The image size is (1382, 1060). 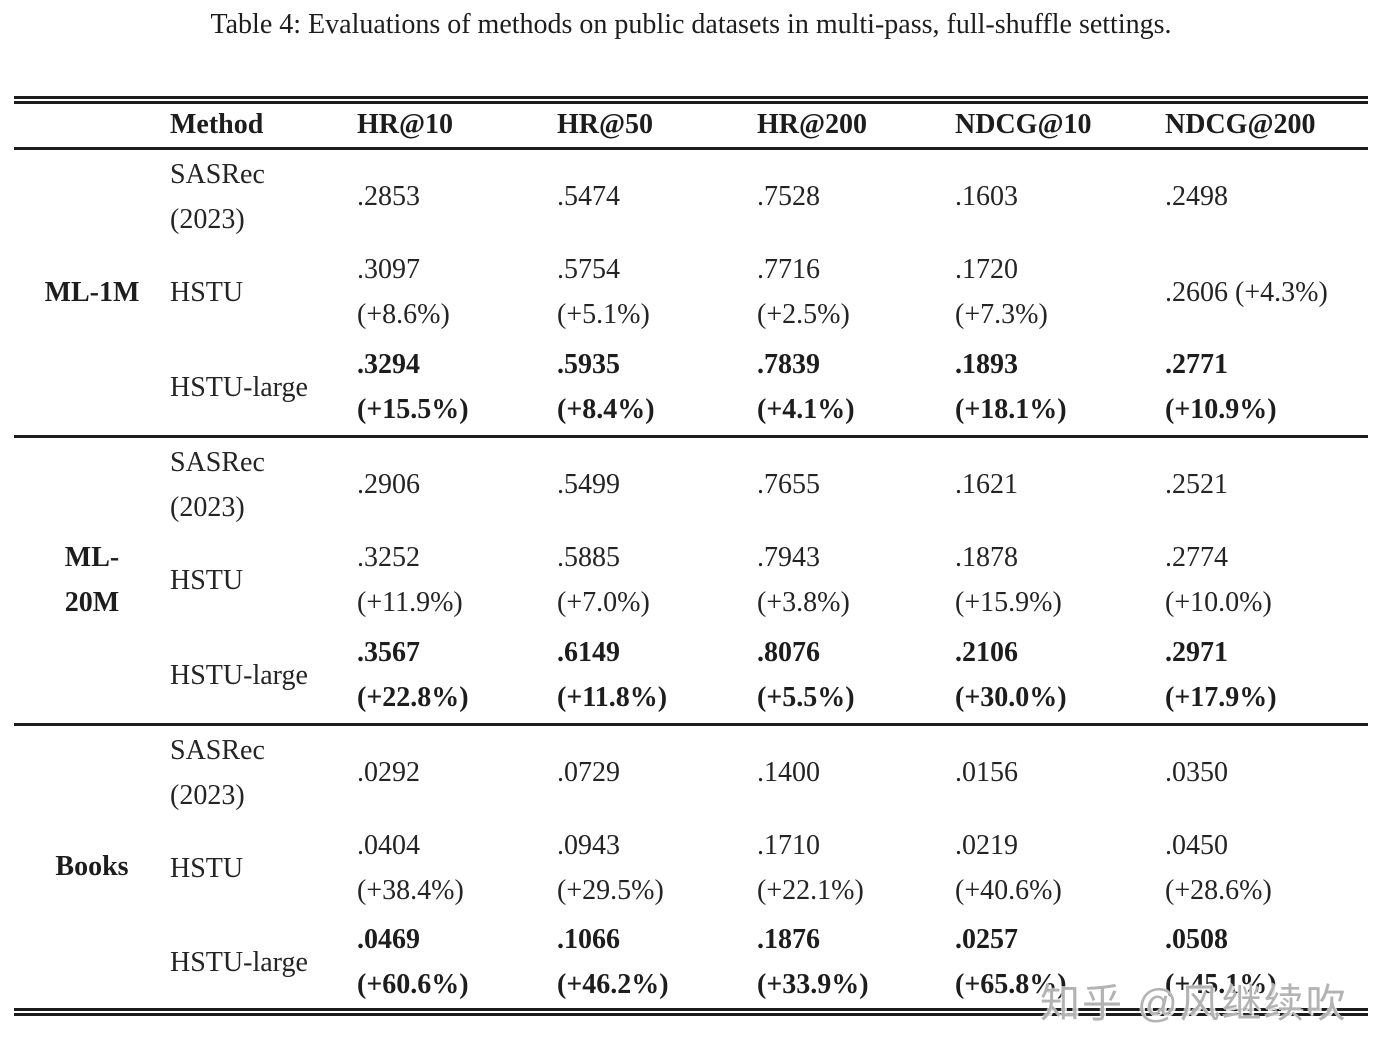 What do you see at coordinates (403, 292) in the screenshot?
I see `metric-cell: .3097 (+8.6%)` at bounding box center [403, 292].